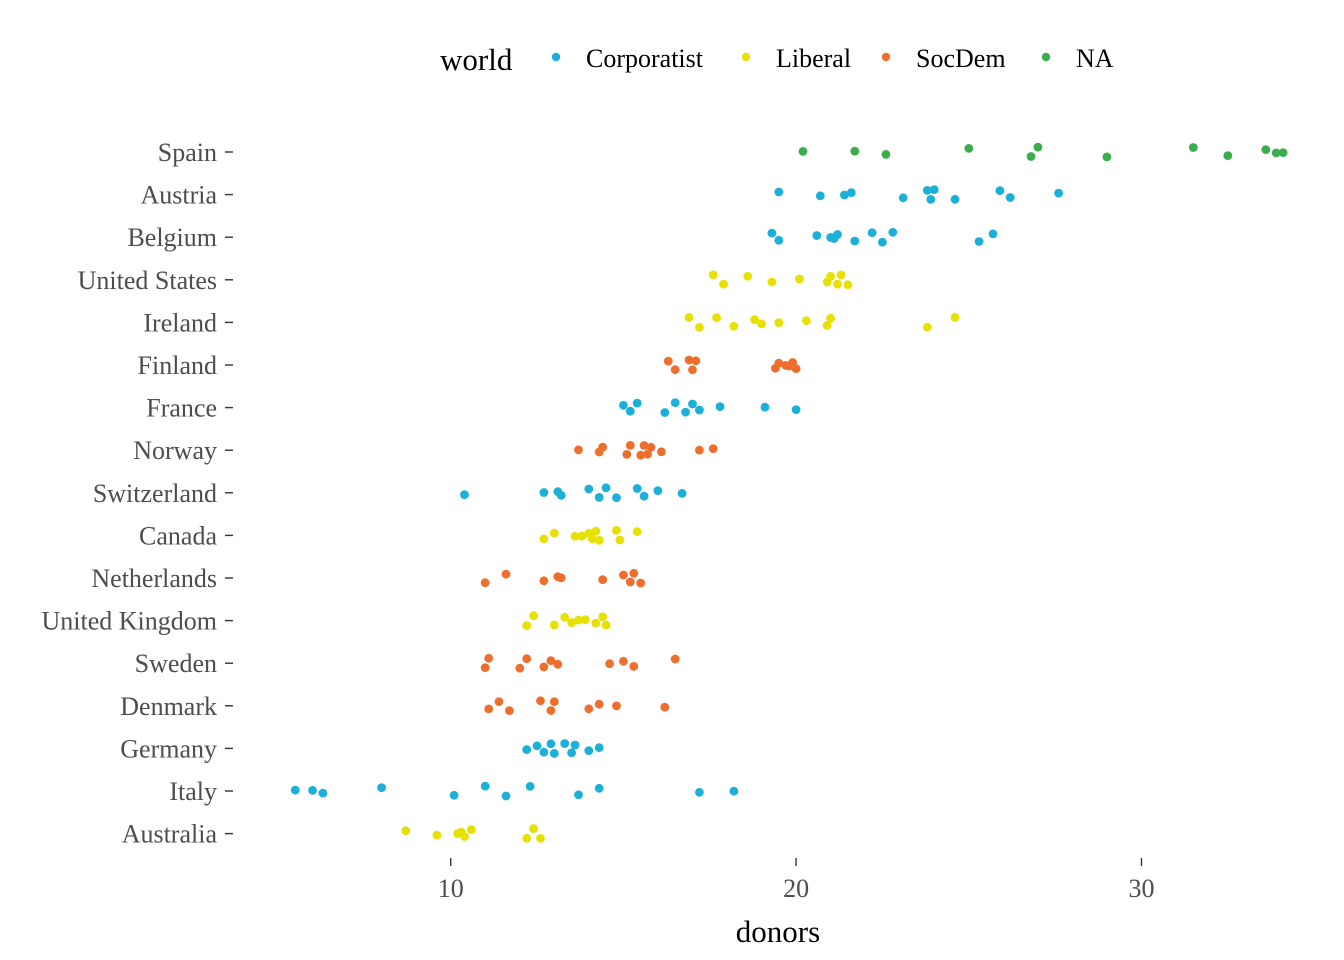 Image resolution: width=1344 pixels, height=960 pixels. Describe the element at coordinates (1095, 58) in the screenshot. I see `legend-label-na: NA` at that location.